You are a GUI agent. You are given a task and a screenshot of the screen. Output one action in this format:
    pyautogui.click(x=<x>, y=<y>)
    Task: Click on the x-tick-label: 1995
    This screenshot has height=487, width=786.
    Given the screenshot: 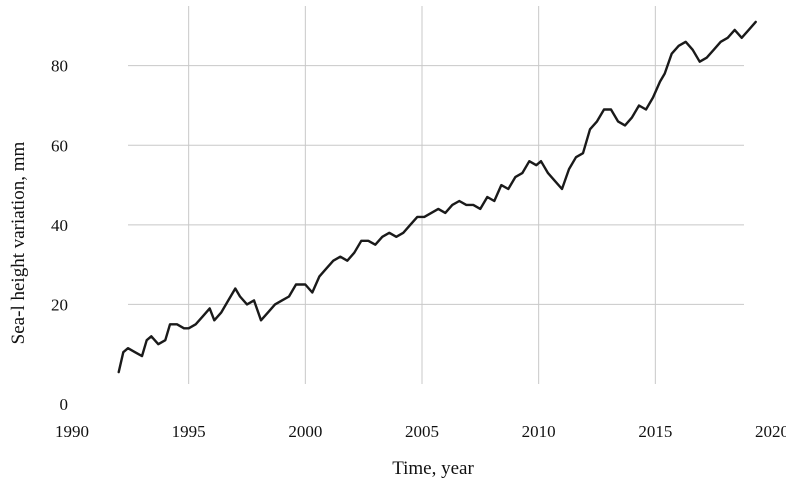 What is the action you would take?
    pyautogui.click(x=189, y=431)
    